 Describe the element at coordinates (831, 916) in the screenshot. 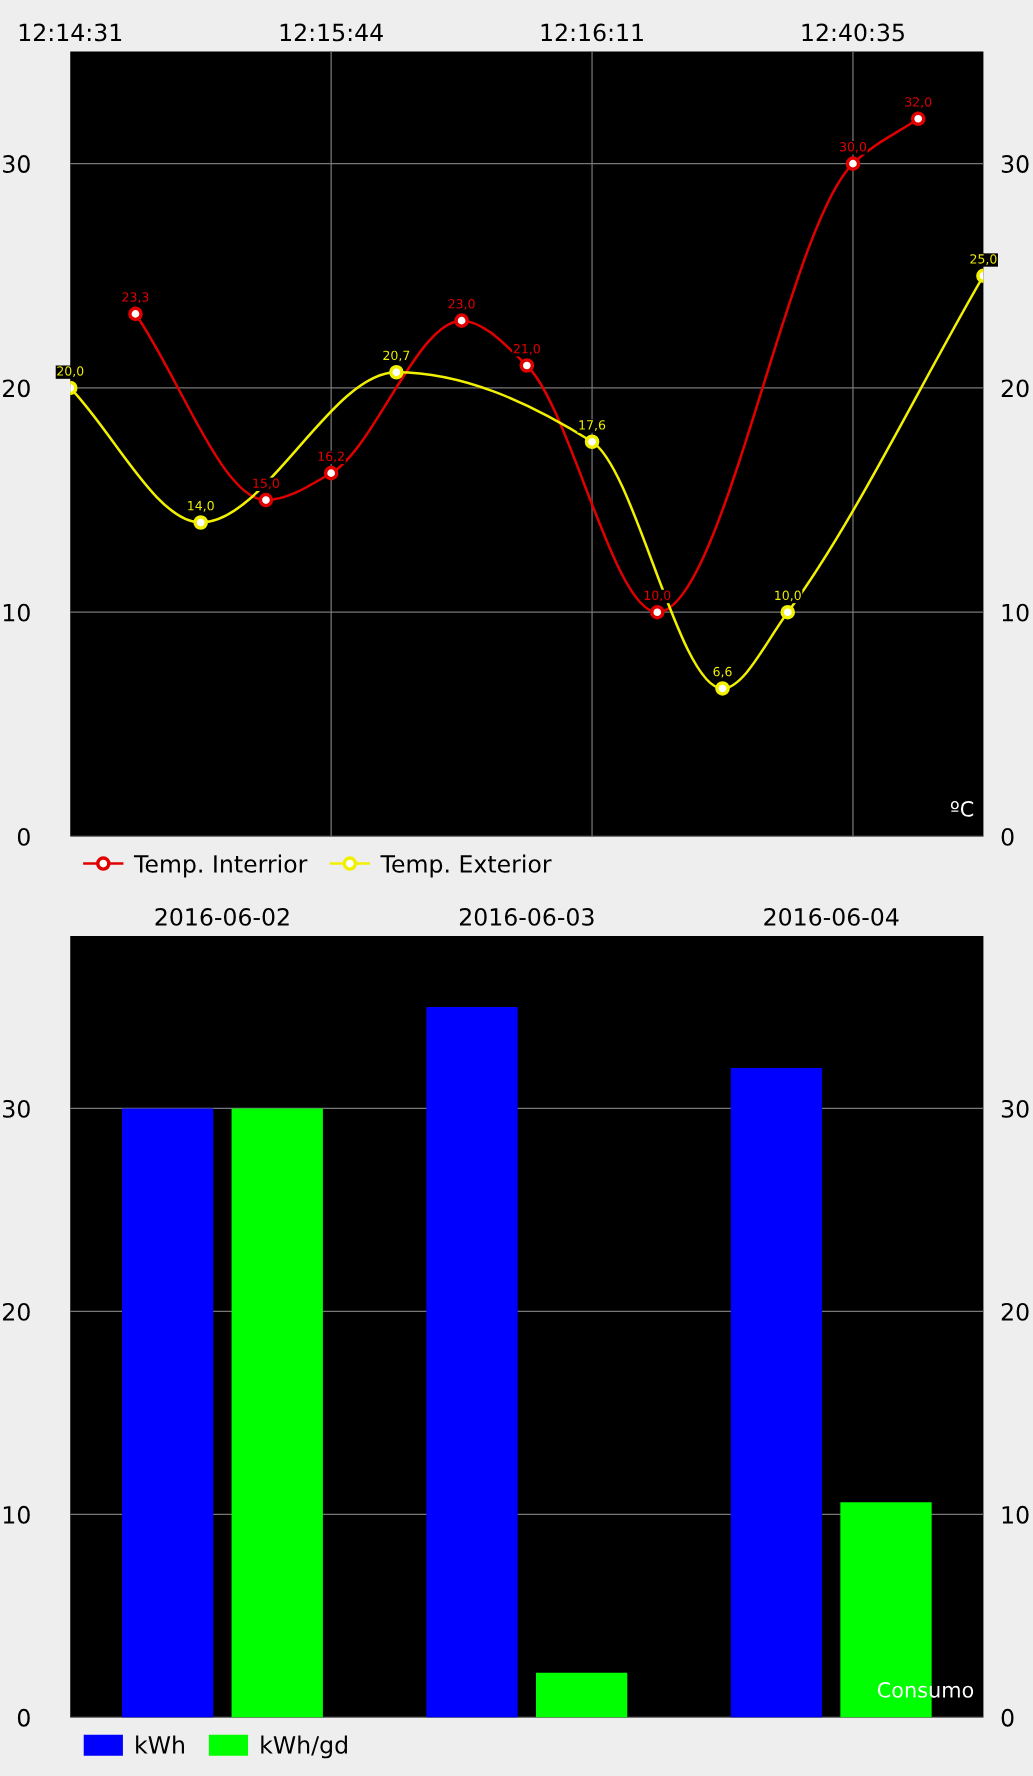

I see `x-tick-label: 2016-06-04` at that location.